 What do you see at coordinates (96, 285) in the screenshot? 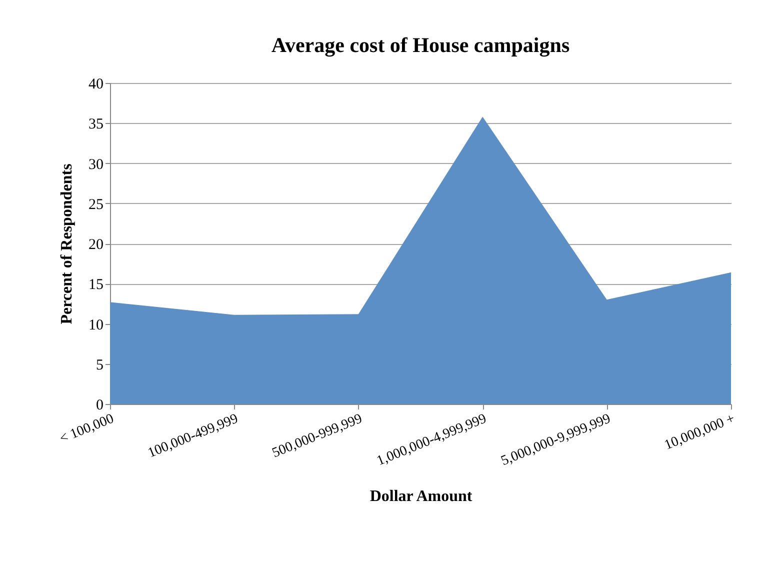
I see `y-tick-label: 15` at bounding box center [96, 285].